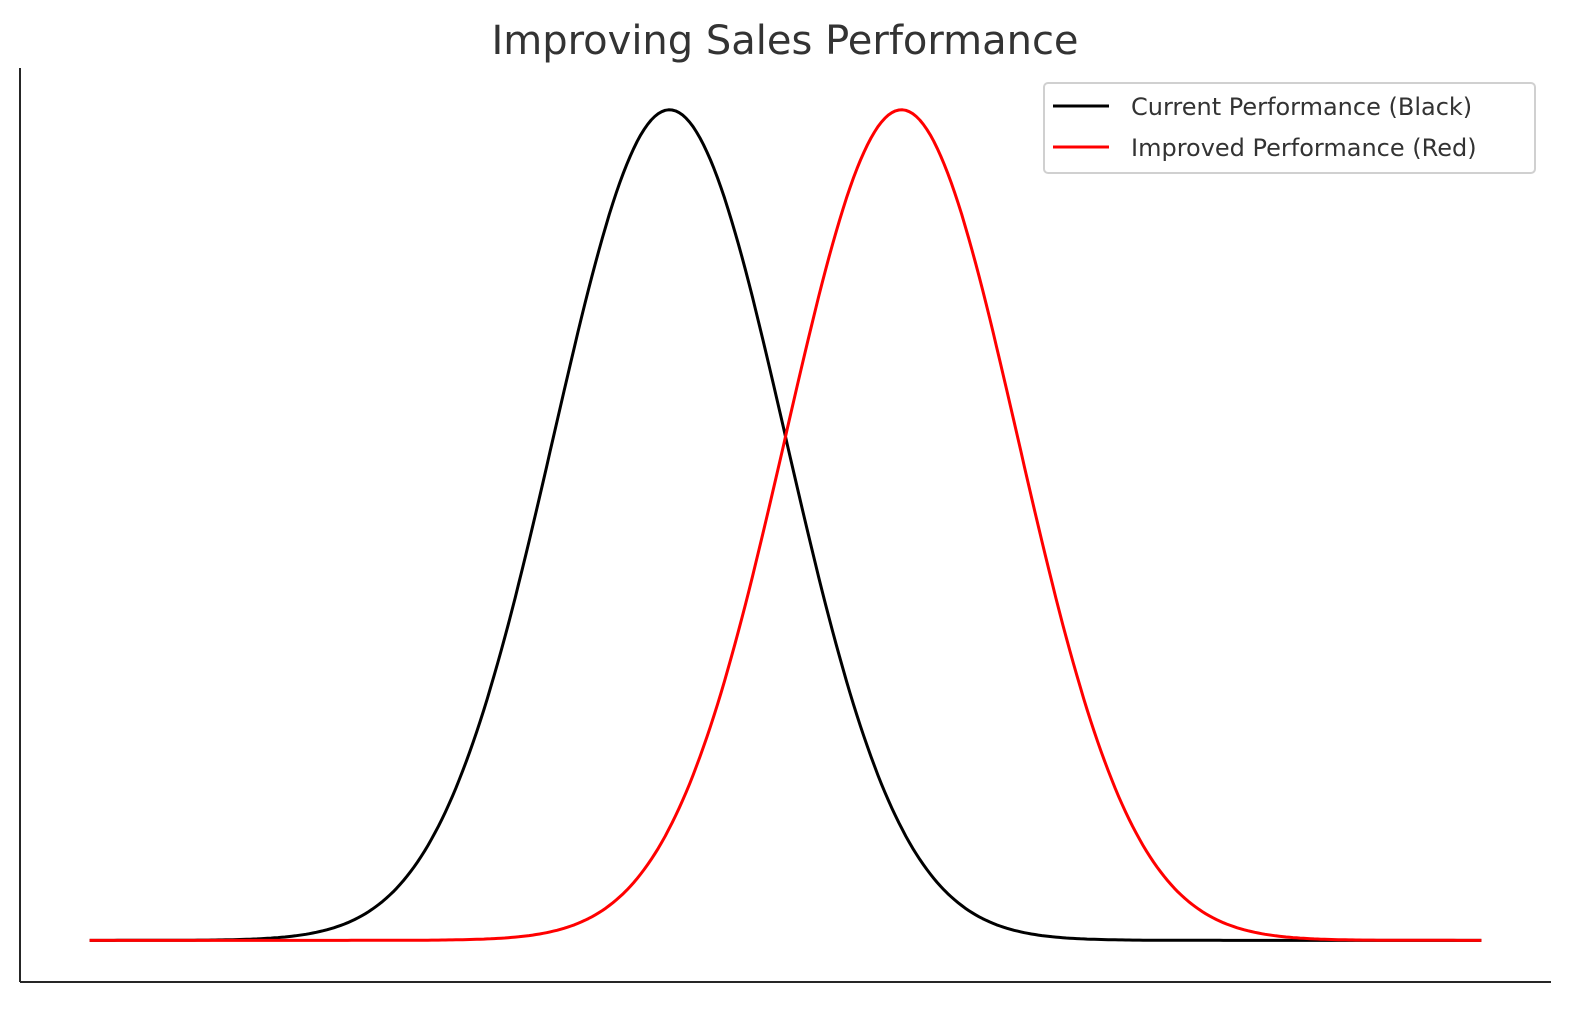  Describe the element at coordinates (1304, 148) in the screenshot. I see `legend-label-improved: Improved Performance (Red)` at that location.